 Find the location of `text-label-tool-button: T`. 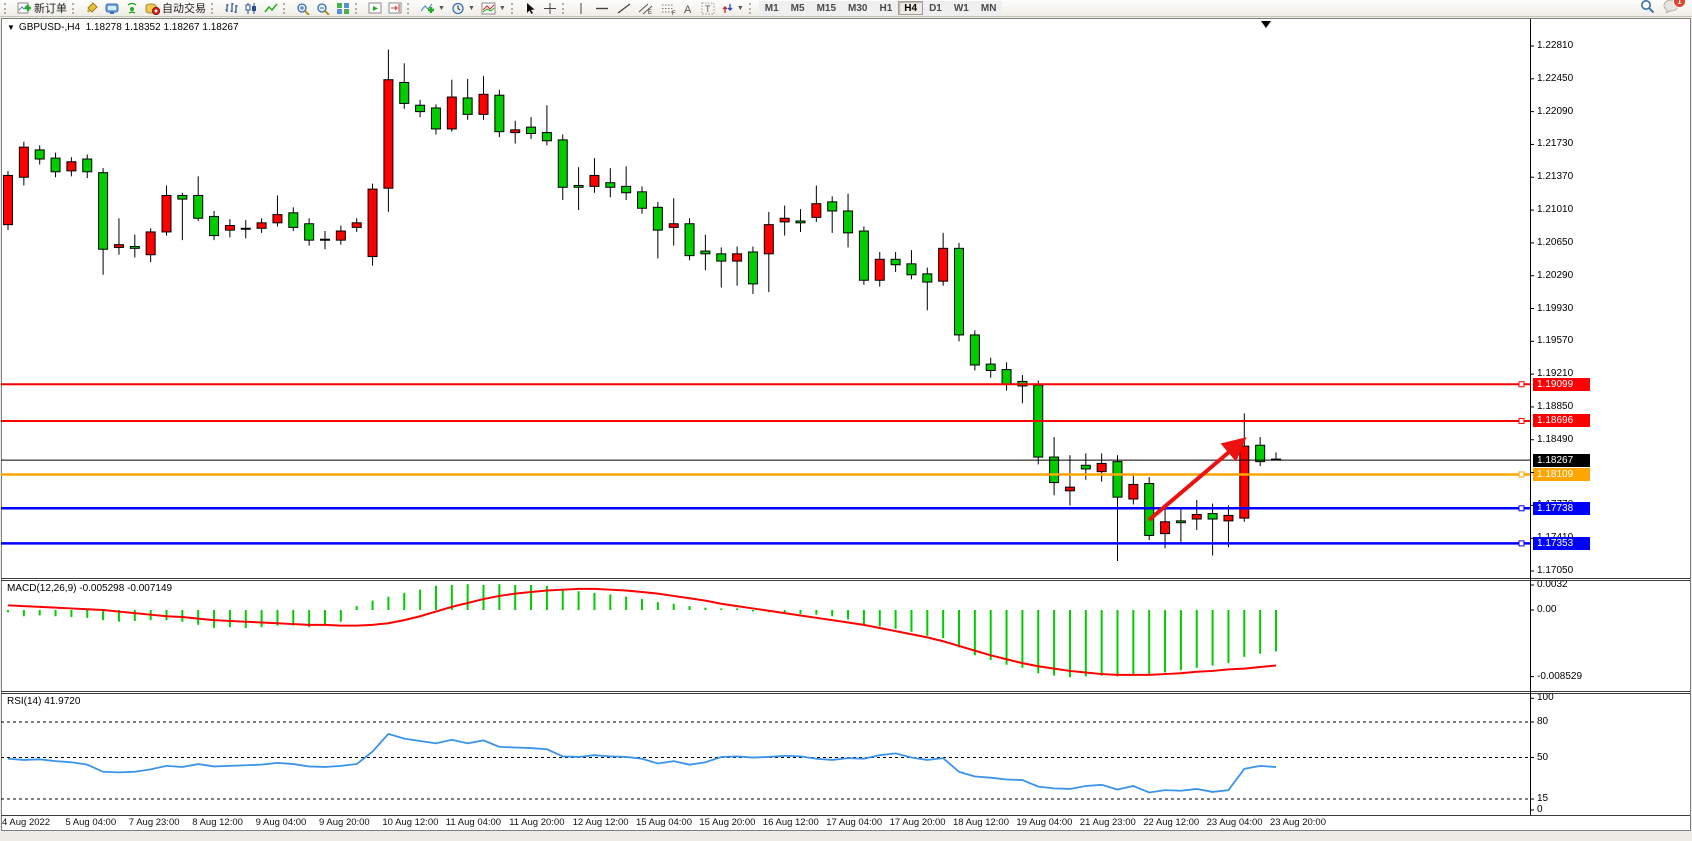

text-label-tool-button: T is located at coordinates (708, 8).